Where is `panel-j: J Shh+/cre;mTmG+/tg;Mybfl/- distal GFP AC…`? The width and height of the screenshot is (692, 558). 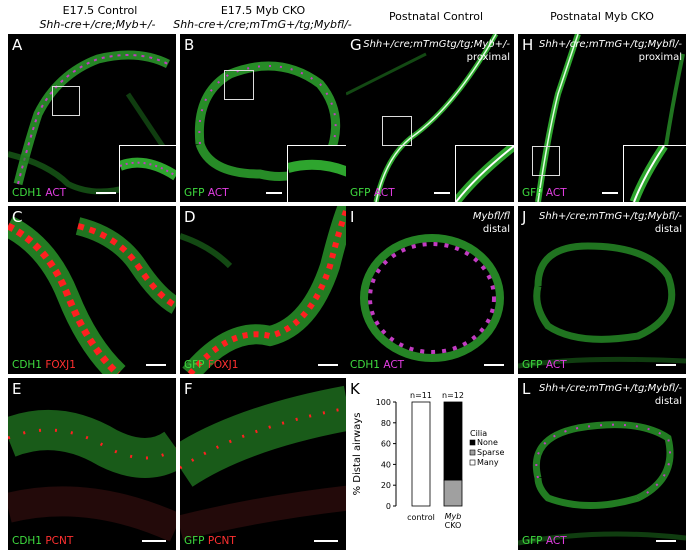 panel-j: J Shh+/cre;mTmG+/tg;Mybfl/- distal GFP AC… is located at coordinates (602, 290).